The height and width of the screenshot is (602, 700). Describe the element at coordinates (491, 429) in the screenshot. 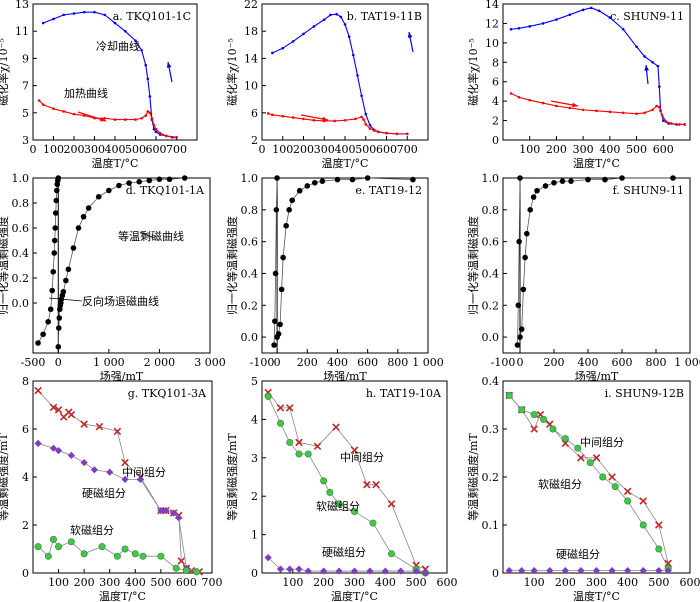

I see `y-tick-label: 0.3` at that location.